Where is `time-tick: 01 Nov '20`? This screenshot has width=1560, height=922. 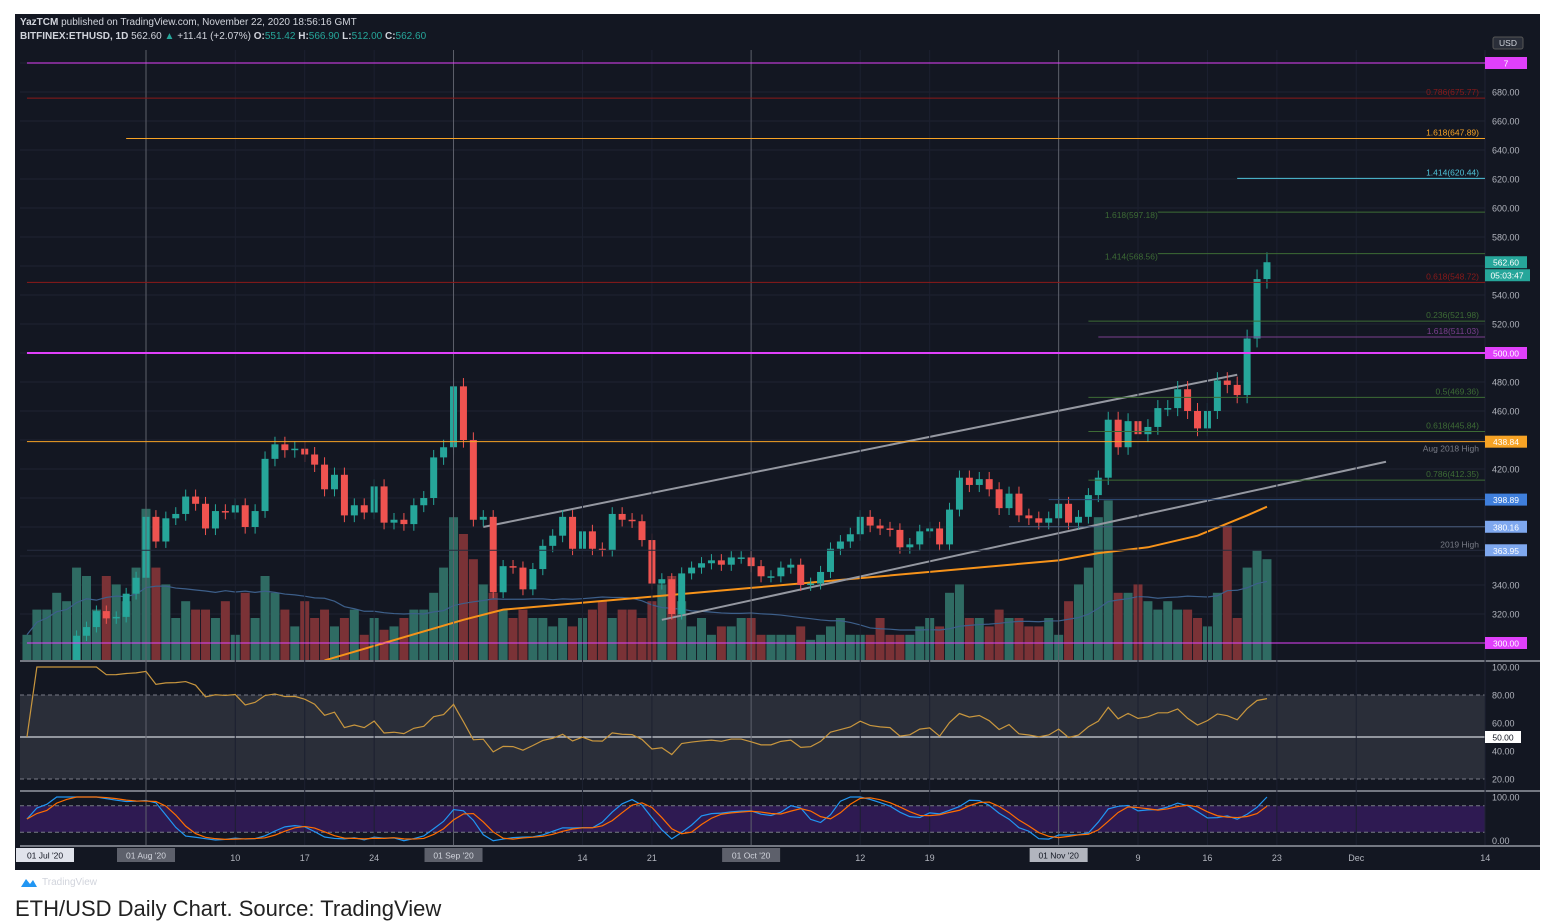 time-tick: 01 Nov '20 is located at coordinates (1058, 856).